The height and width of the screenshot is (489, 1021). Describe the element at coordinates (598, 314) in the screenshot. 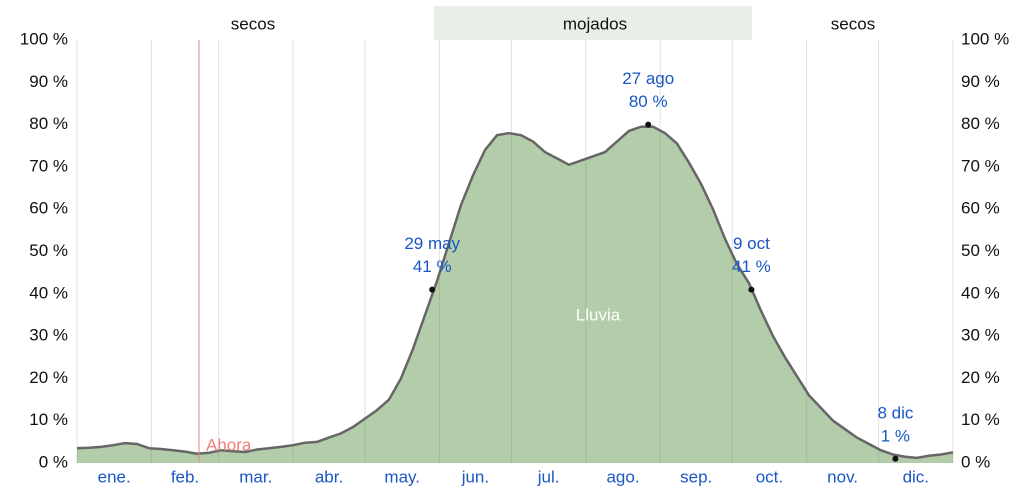

I see `series-label: Lluvia` at that location.